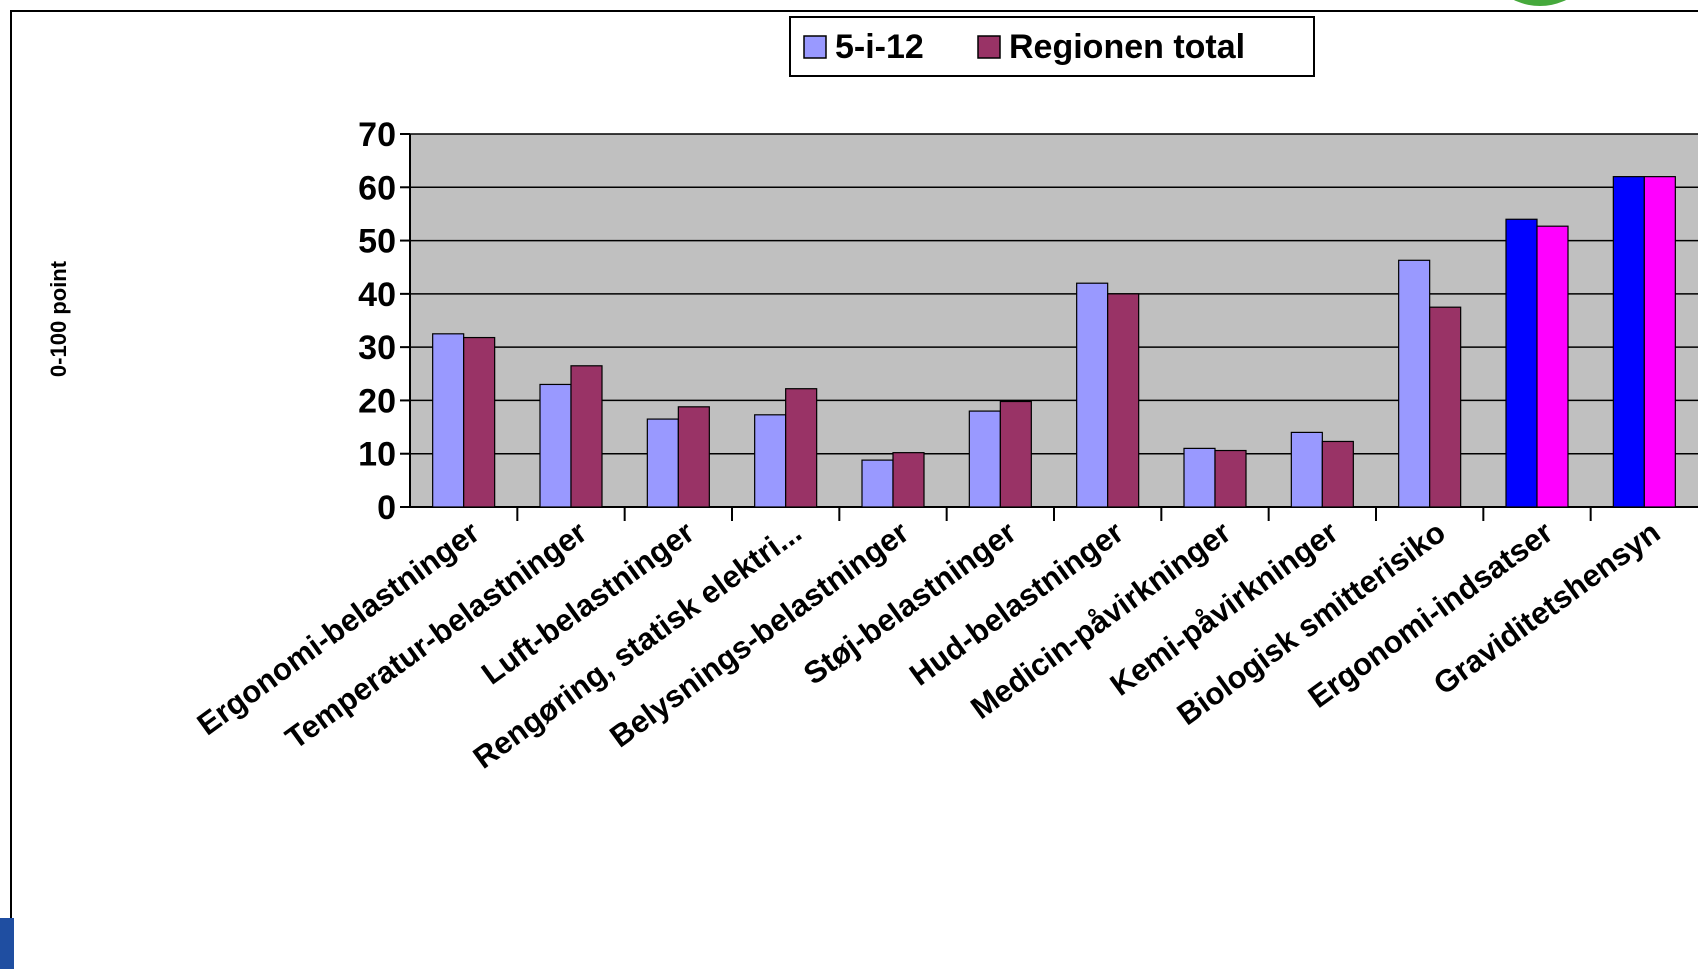  I want to click on y-tick-label: 0, so click(386, 508).